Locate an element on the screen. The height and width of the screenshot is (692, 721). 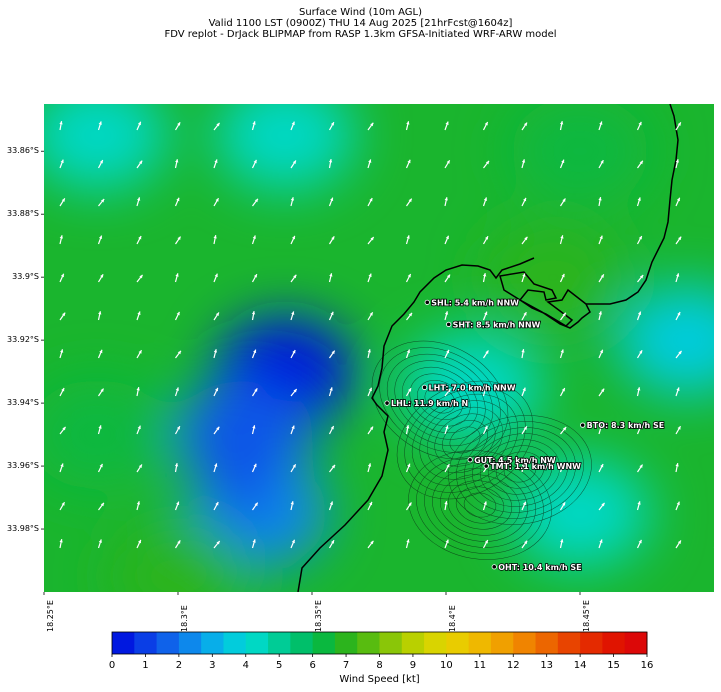
station-label: OHT: 10.4 km/h SE is located at coordinates (539, 567).